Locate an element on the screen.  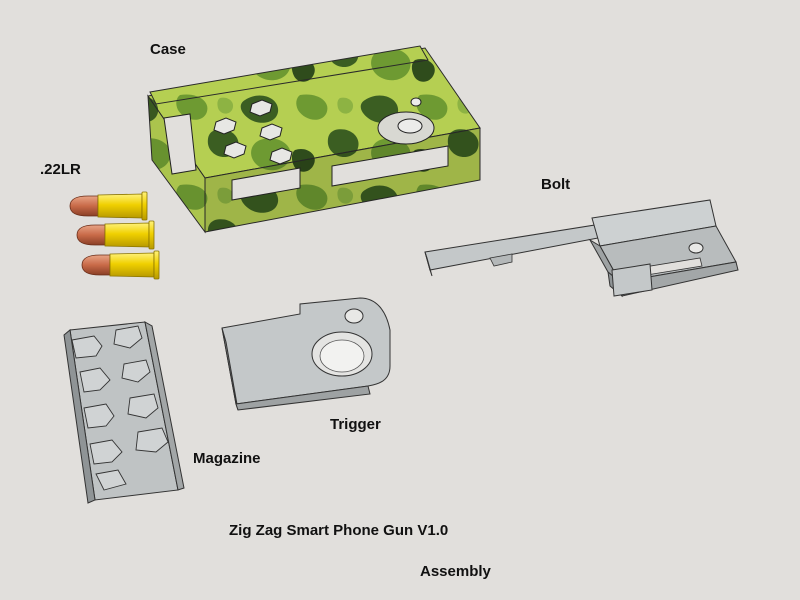
diagram-title: Zig Zag Smart Phone Gun V1.0 is located at coordinates (339, 530).